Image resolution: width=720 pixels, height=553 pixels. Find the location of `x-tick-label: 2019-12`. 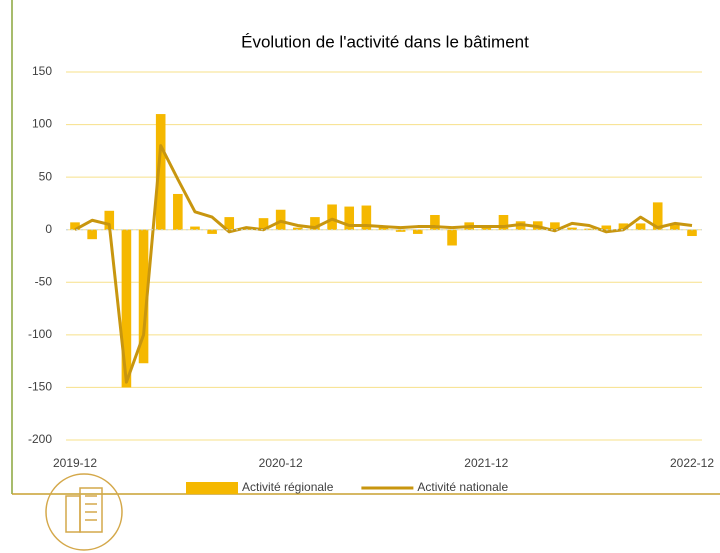

x-tick-label: 2019-12 is located at coordinates (75, 463).